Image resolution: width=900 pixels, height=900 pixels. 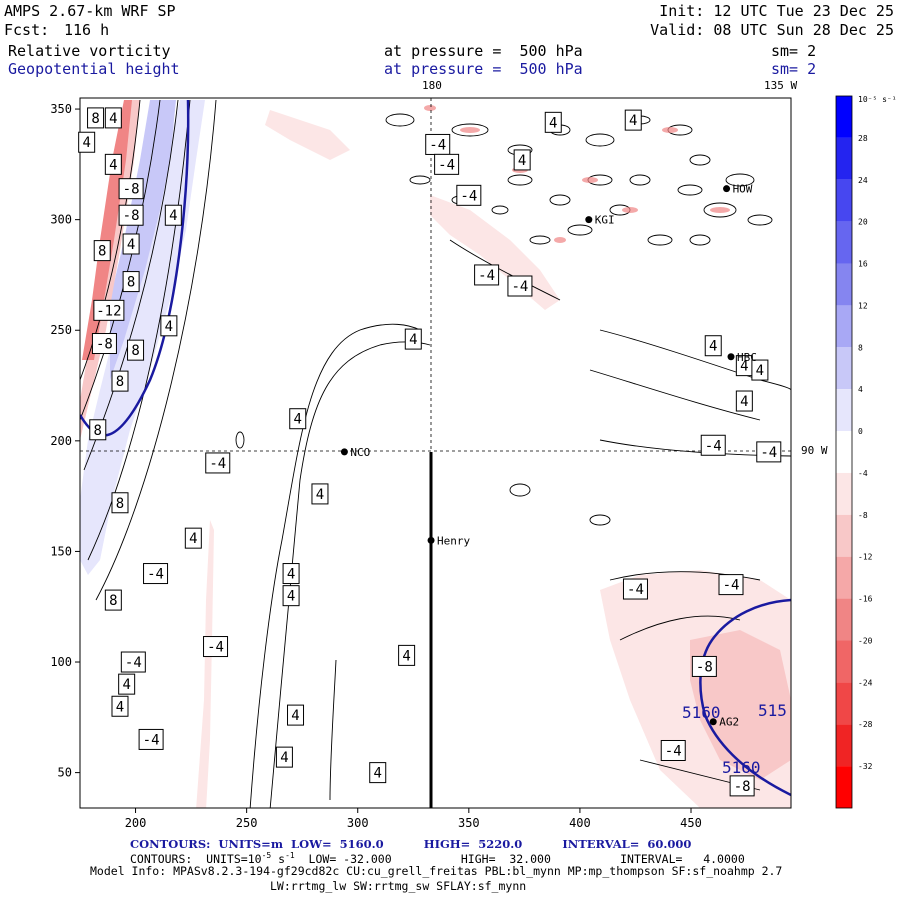 I want to click on colorbar-tick-label: -16, so click(x=865, y=599).